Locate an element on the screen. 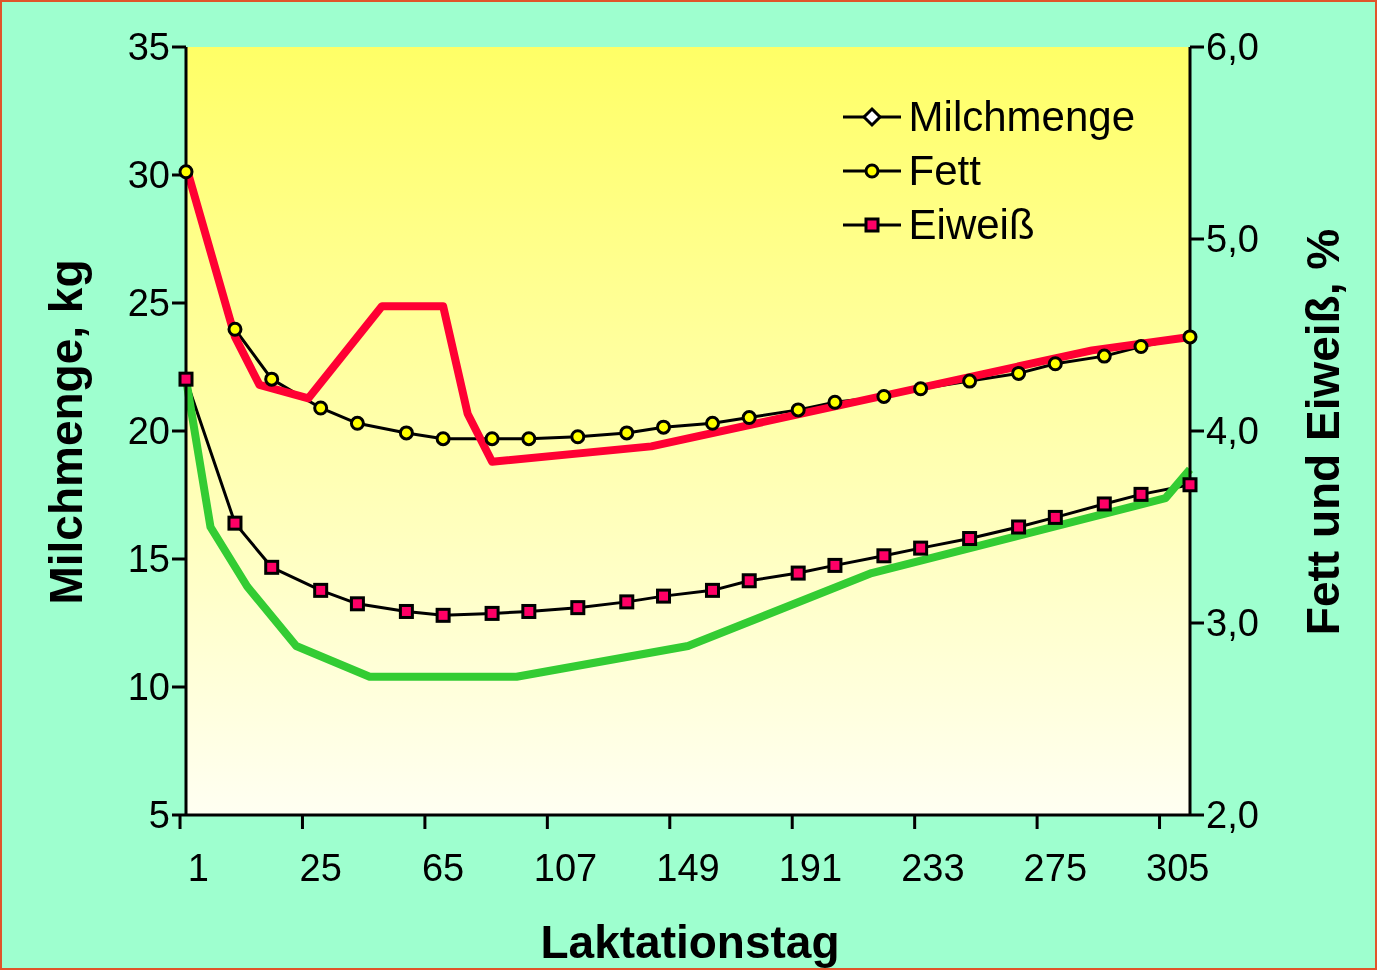 Image resolution: width=1377 pixels, height=970 pixels. y2-tick-label: 4,0 is located at coordinates (1232, 431).